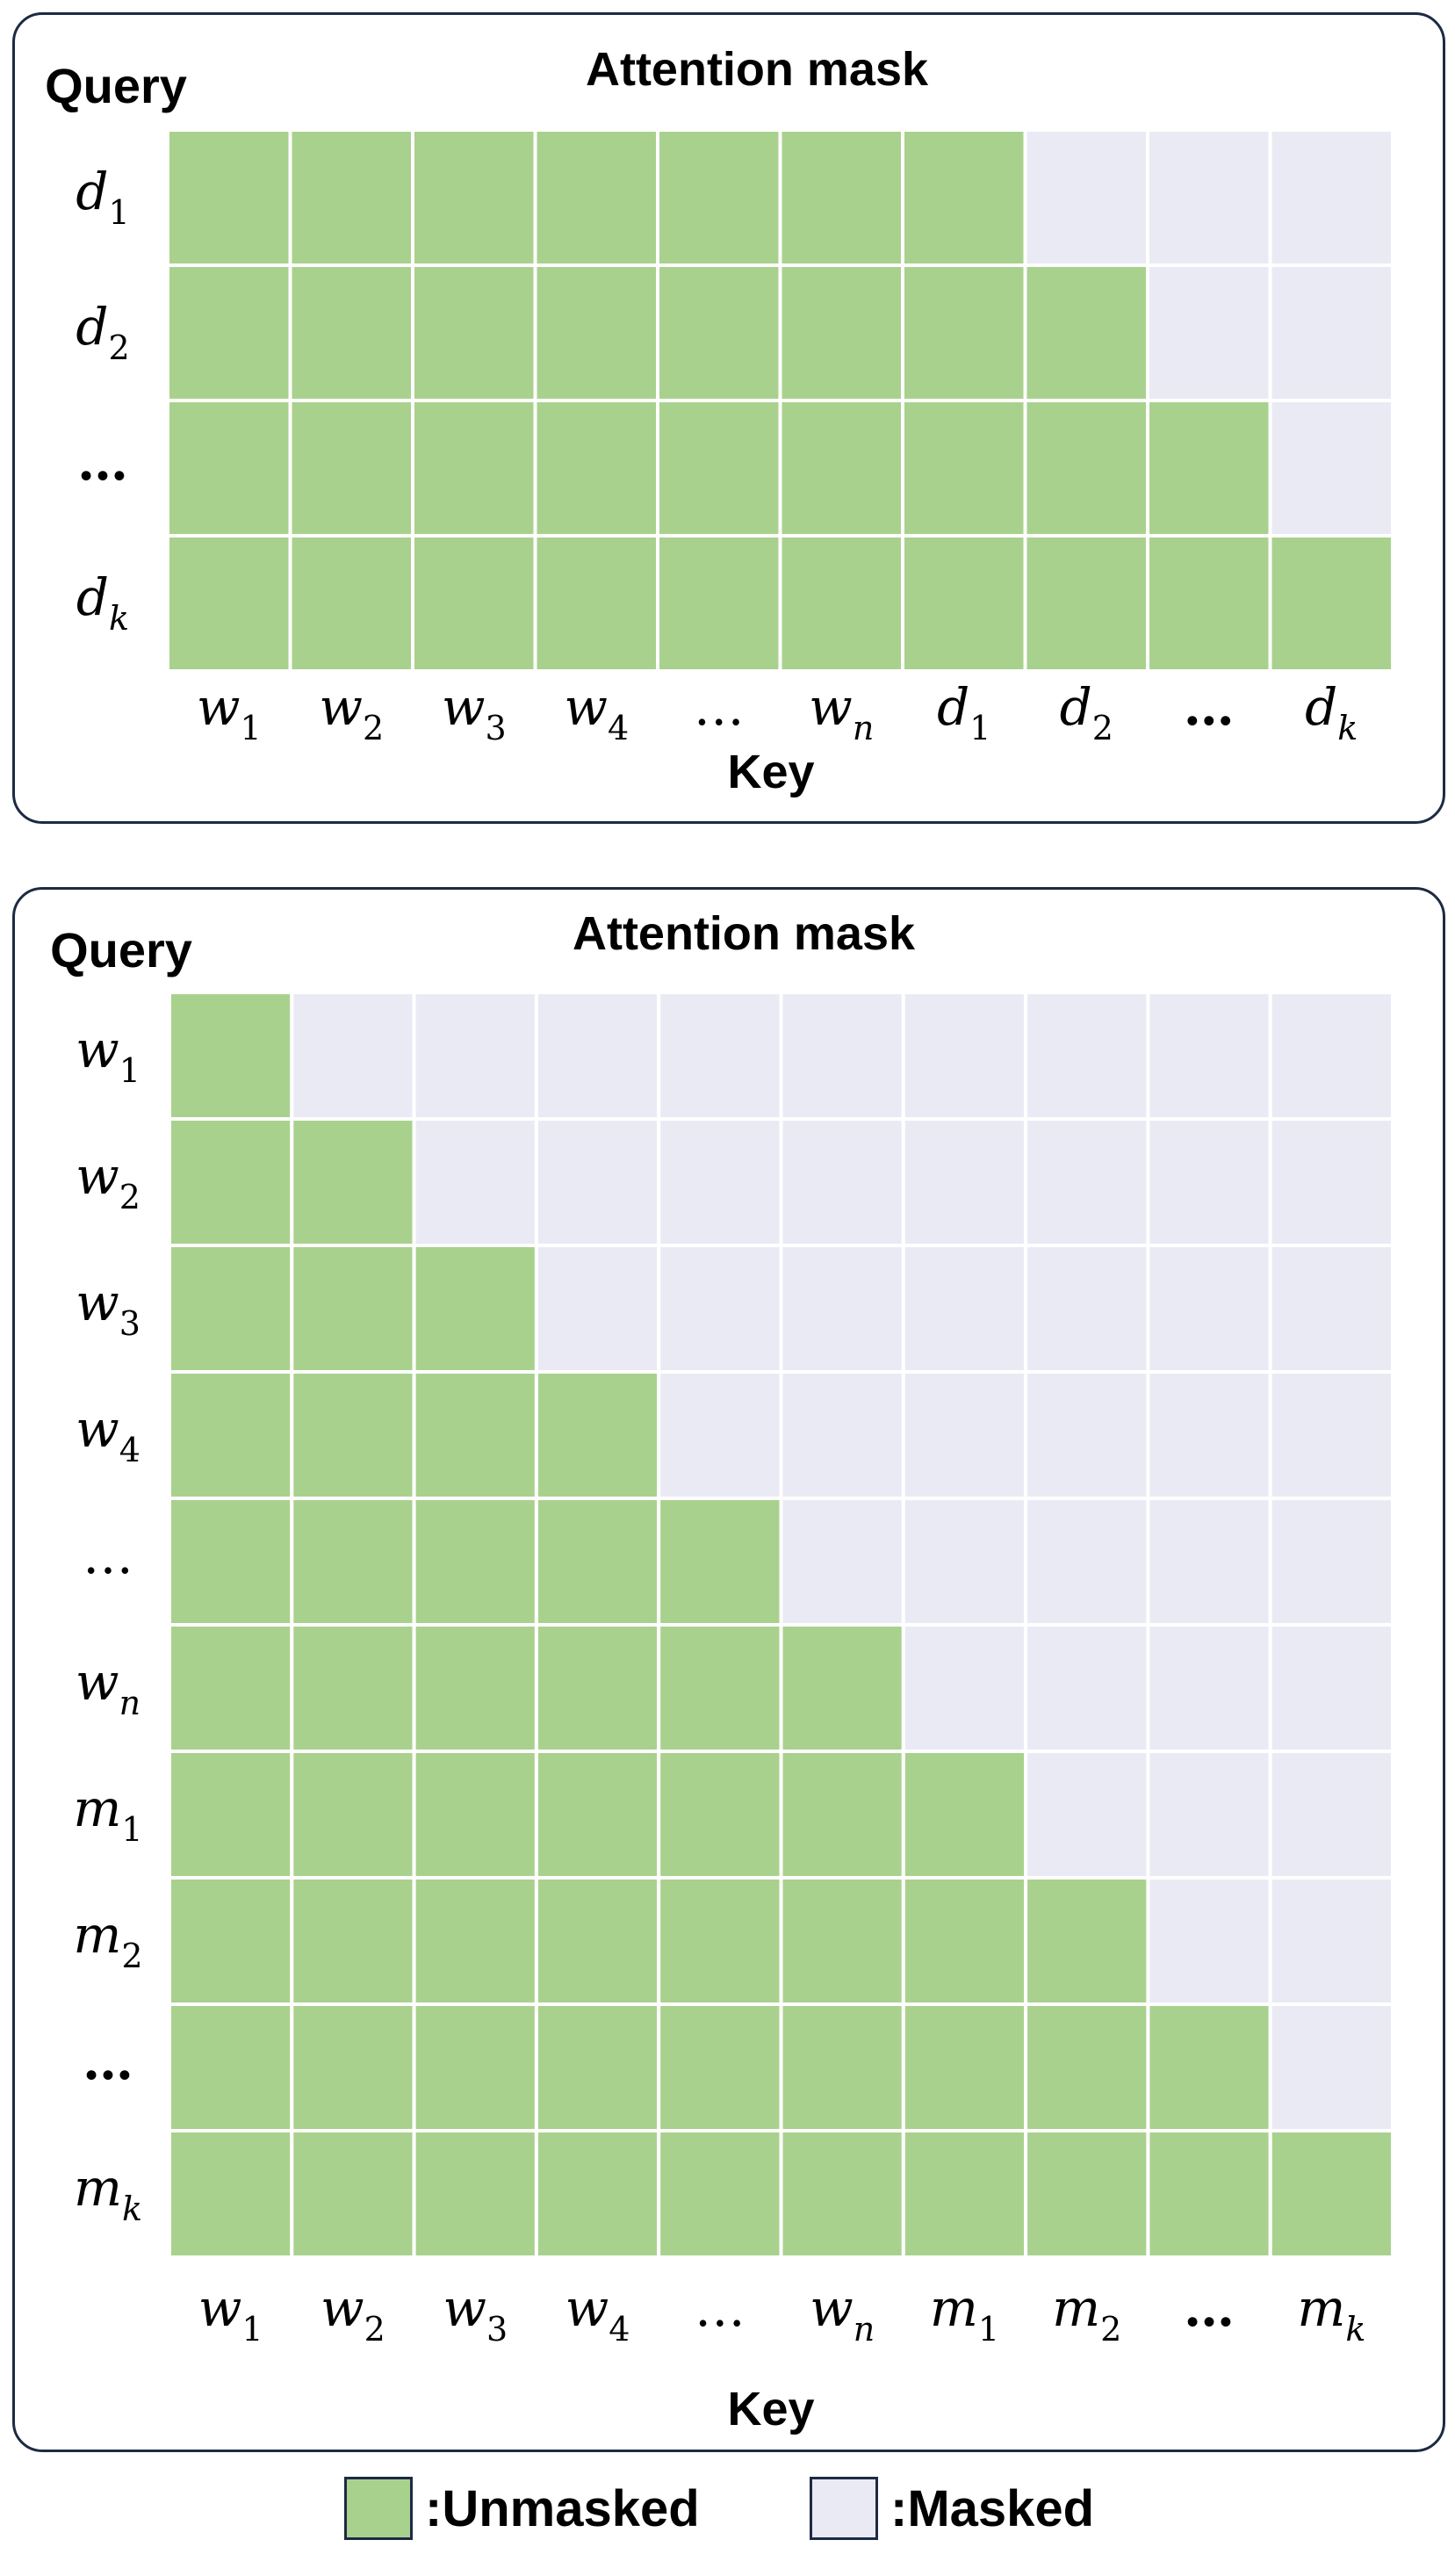 This screenshot has height=2576, width=1455. What do you see at coordinates (102, 400) in the screenshot?
I see `query-token-labels: d1 d2 … dk` at bounding box center [102, 400].